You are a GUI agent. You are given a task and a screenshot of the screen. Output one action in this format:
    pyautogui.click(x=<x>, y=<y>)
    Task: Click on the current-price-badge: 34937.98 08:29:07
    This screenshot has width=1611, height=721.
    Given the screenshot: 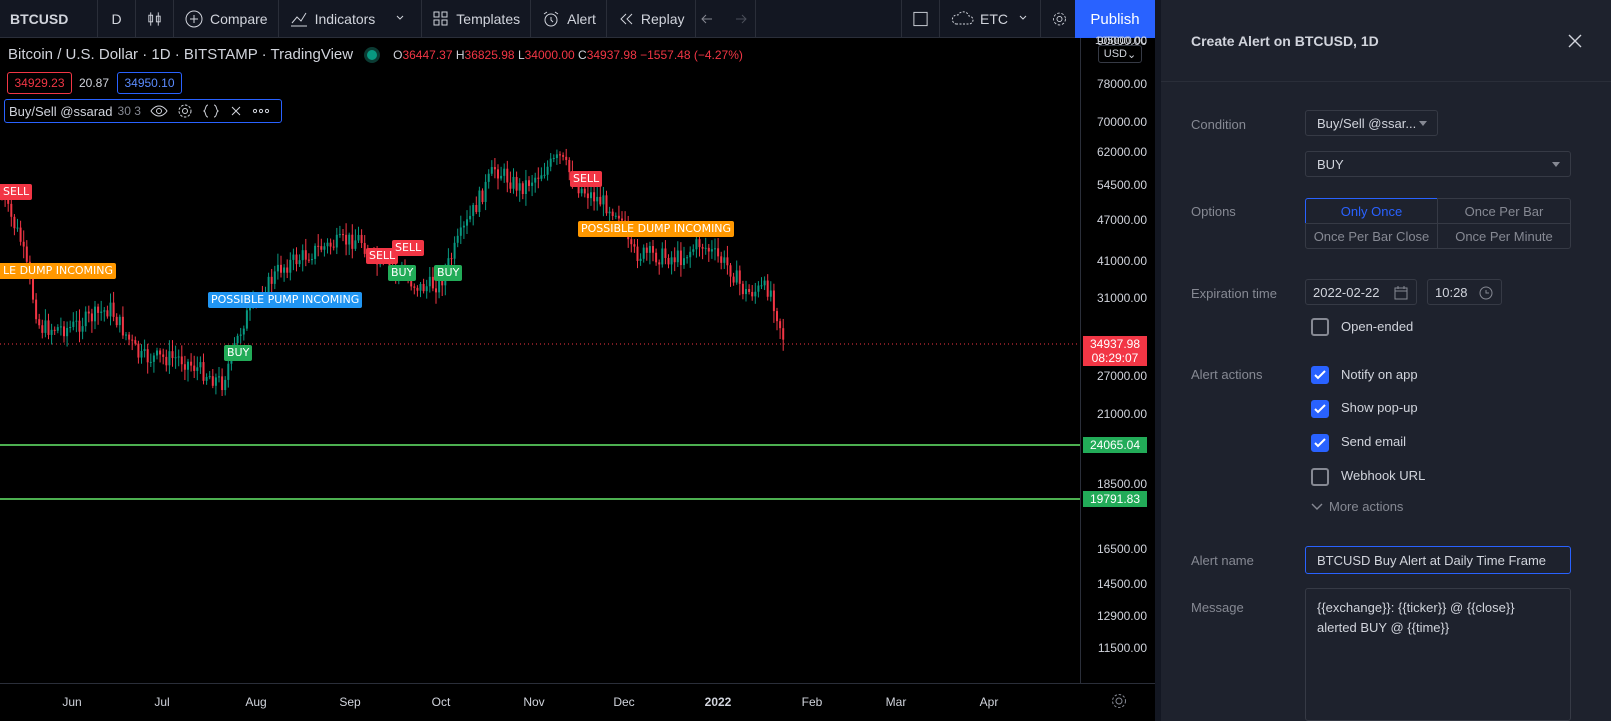 What is the action you would take?
    pyautogui.click(x=1115, y=351)
    